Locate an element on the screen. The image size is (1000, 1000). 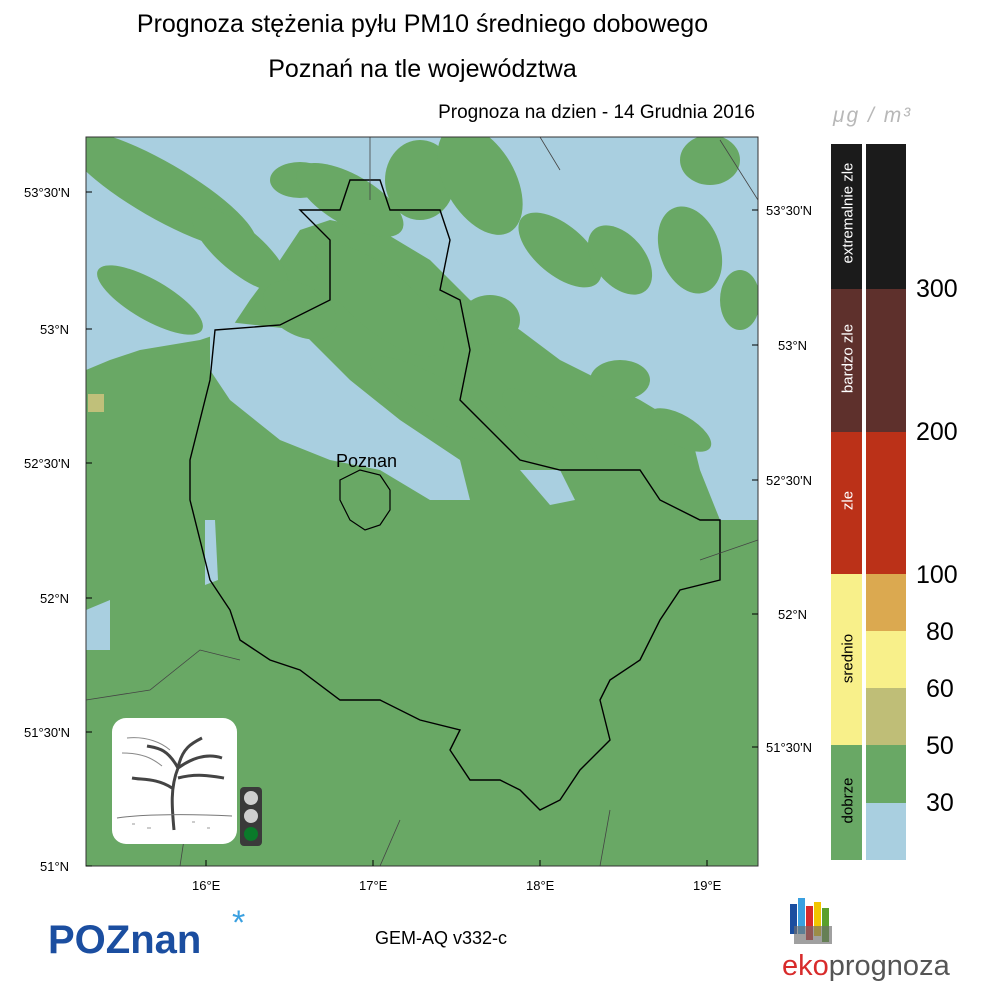
lat-label-right: 53°N is located at coordinates (793, 345).